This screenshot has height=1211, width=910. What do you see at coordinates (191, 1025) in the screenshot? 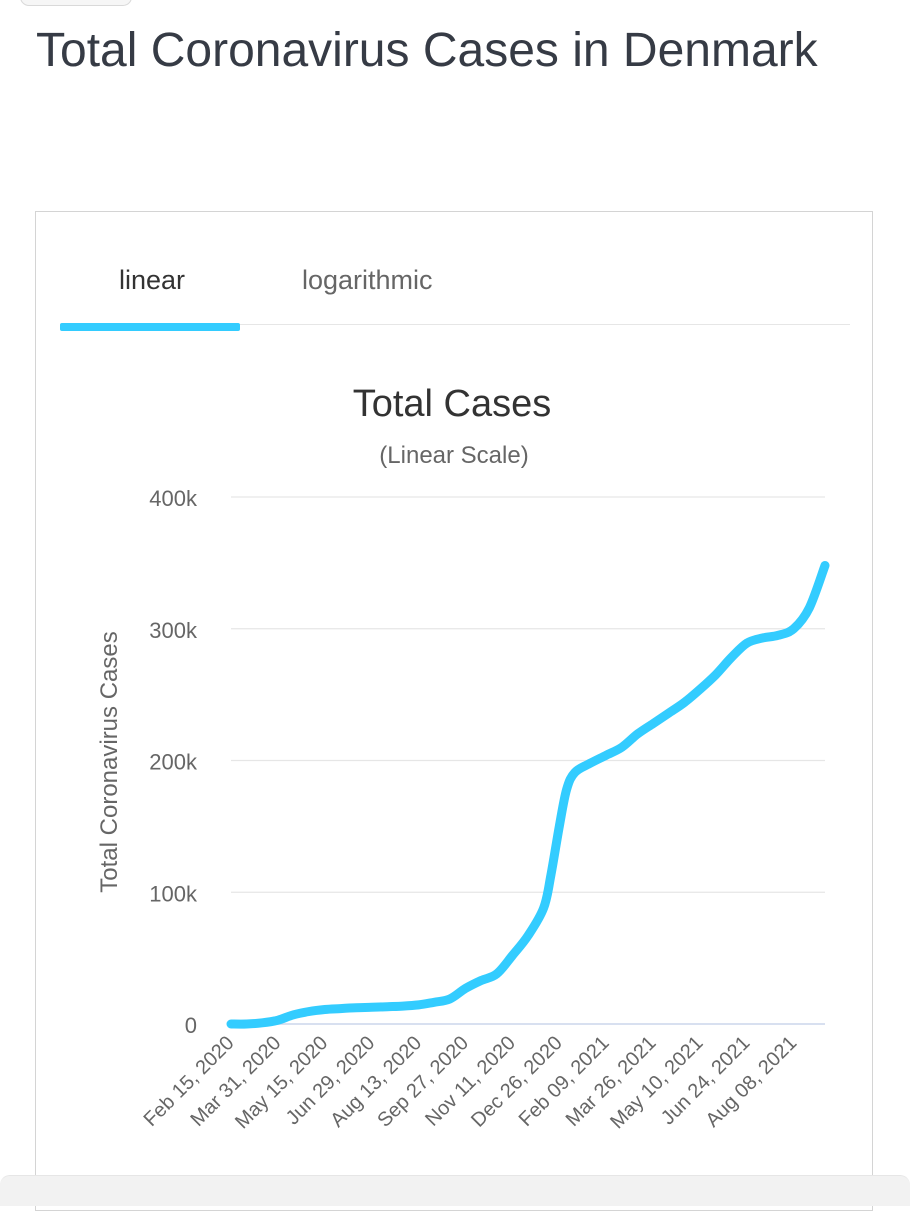
I see `y-tick-label: 0` at bounding box center [191, 1025].